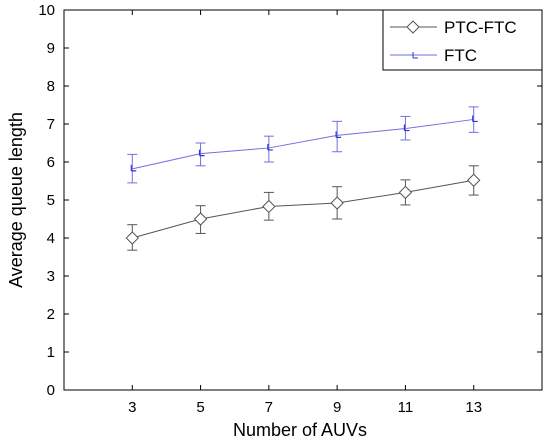  I want to click on legend-label-ftc: FTC, so click(460, 55).